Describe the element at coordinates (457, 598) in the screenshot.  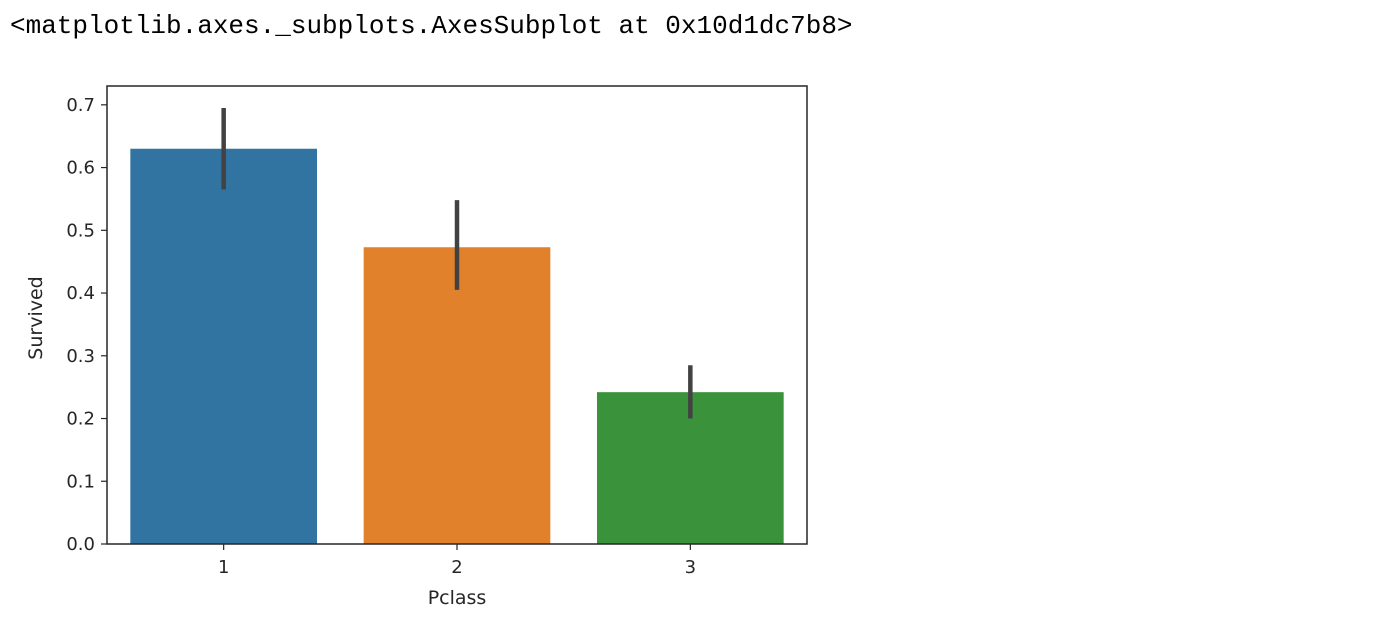
I see `x-axis-label: Pclass` at that location.